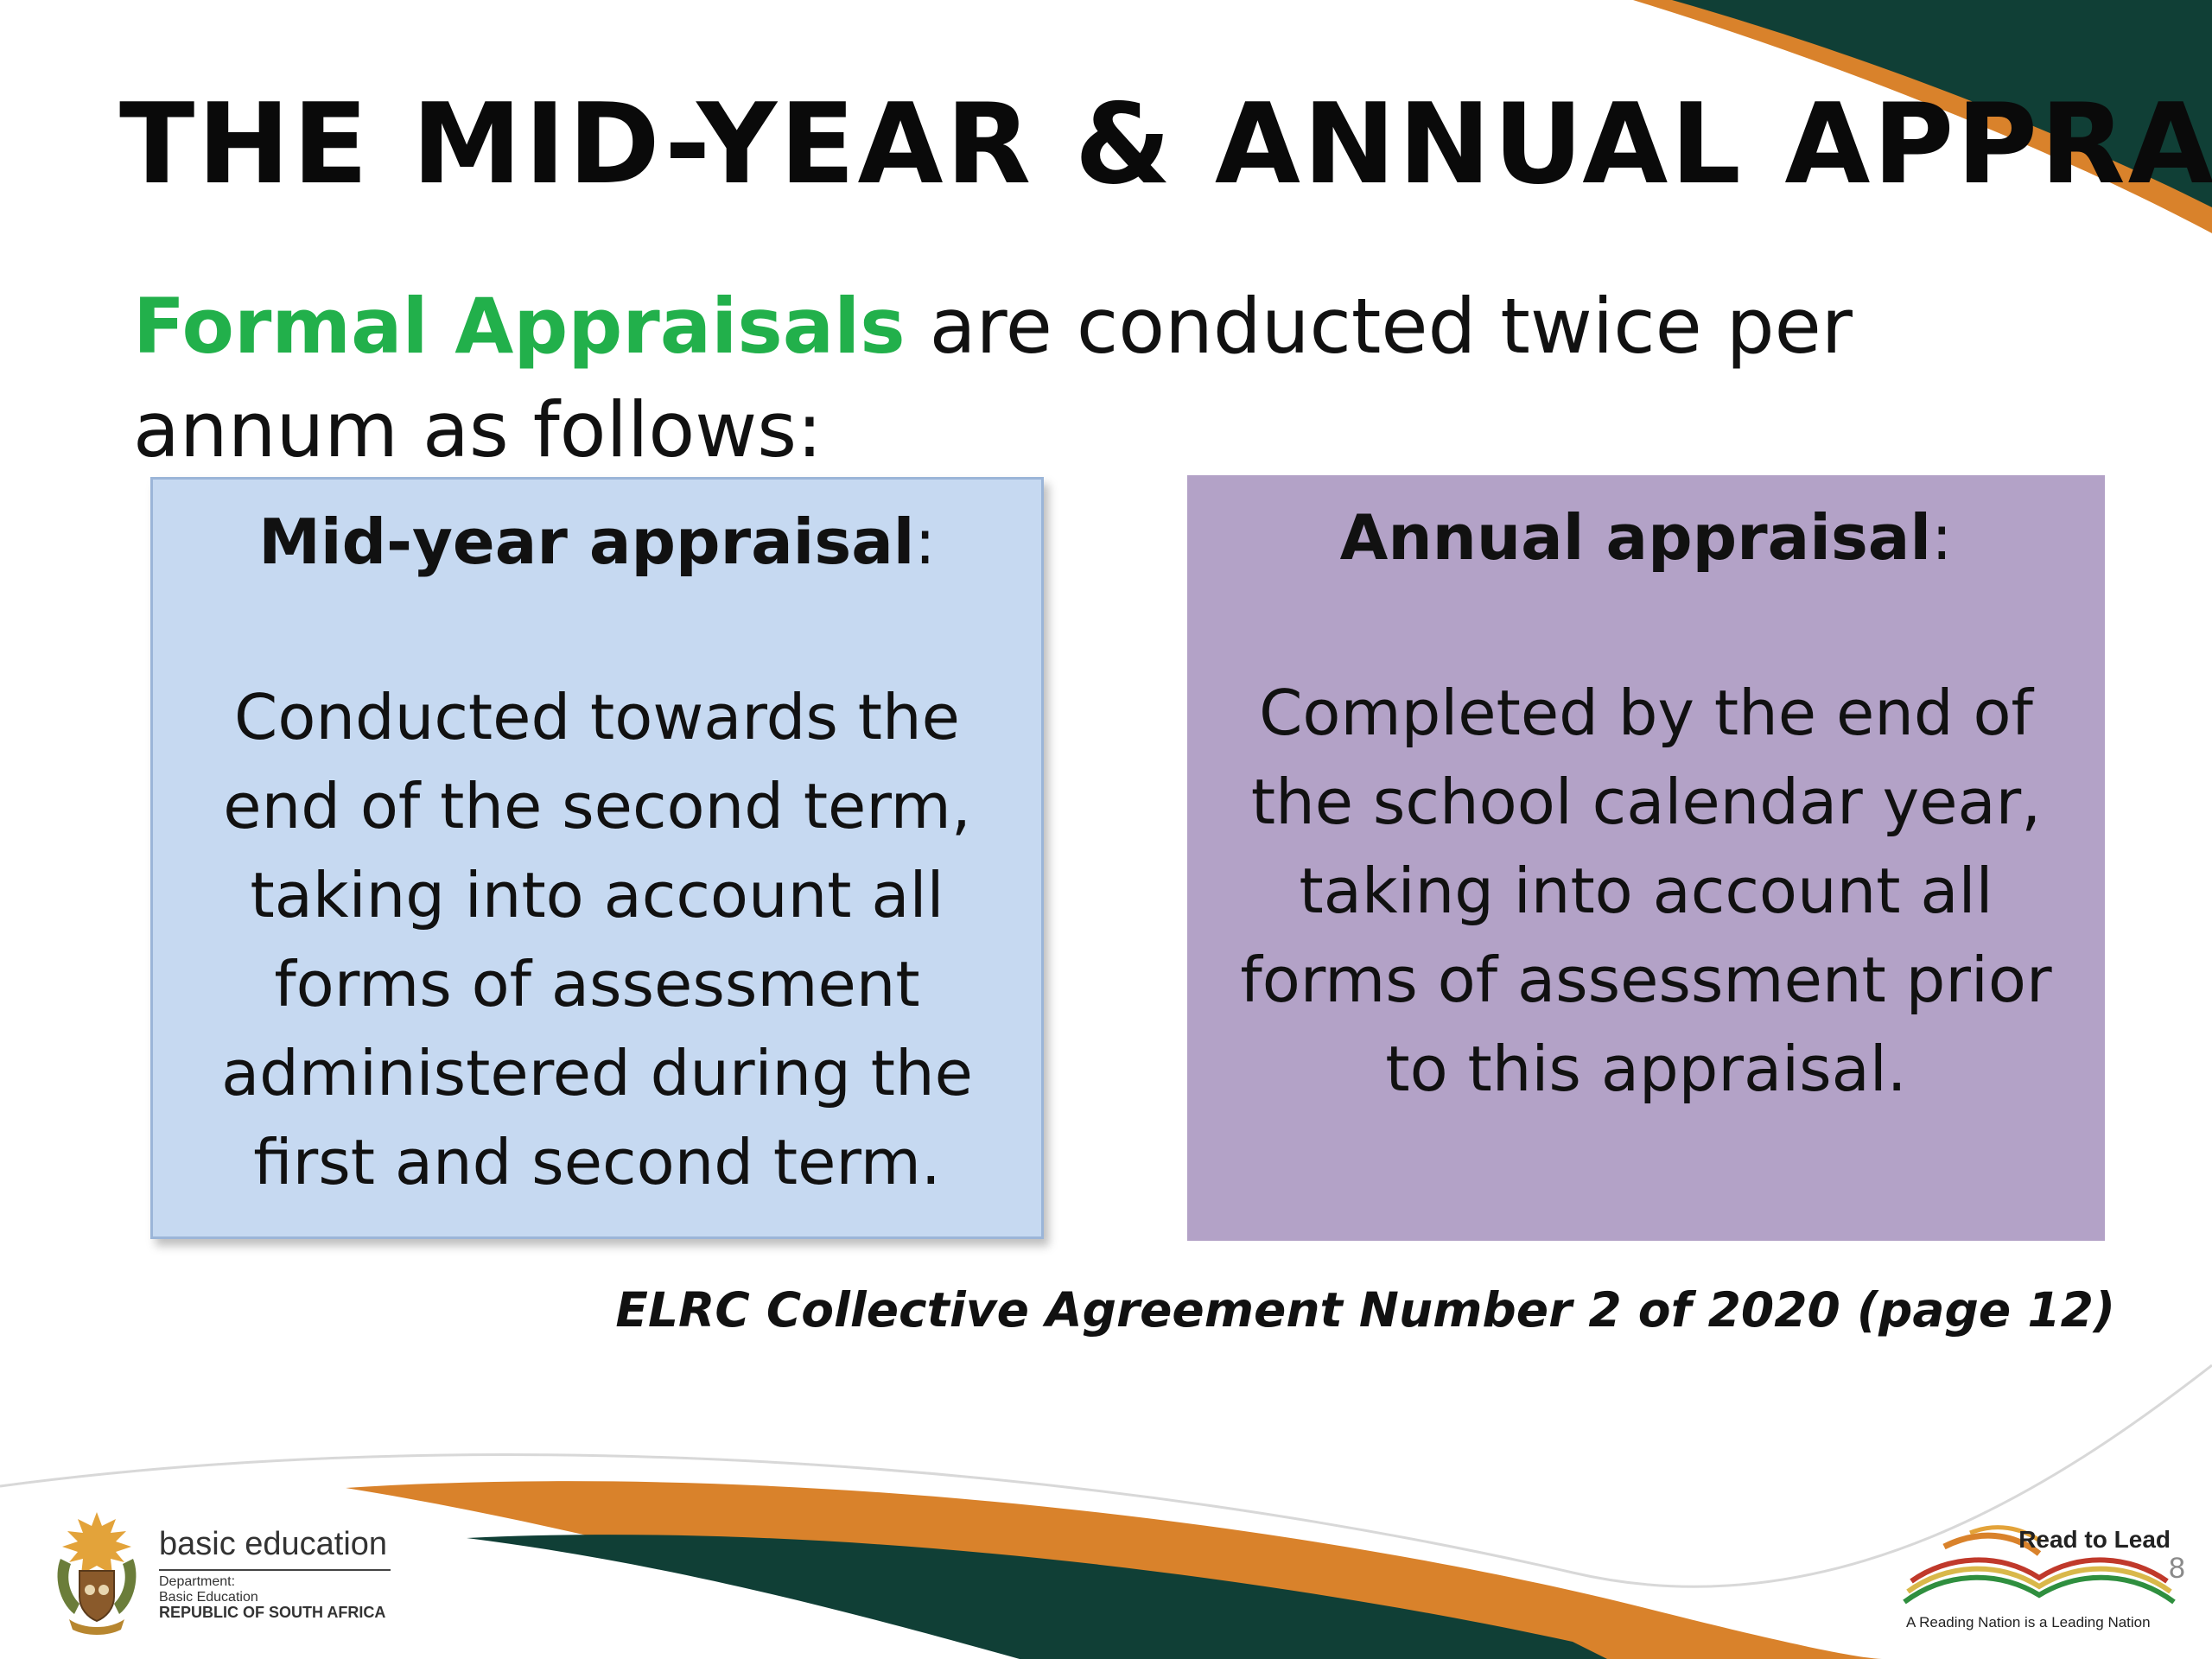  Describe the element at coordinates (273, 1544) in the screenshot. I see `department-title: basic education` at that location.